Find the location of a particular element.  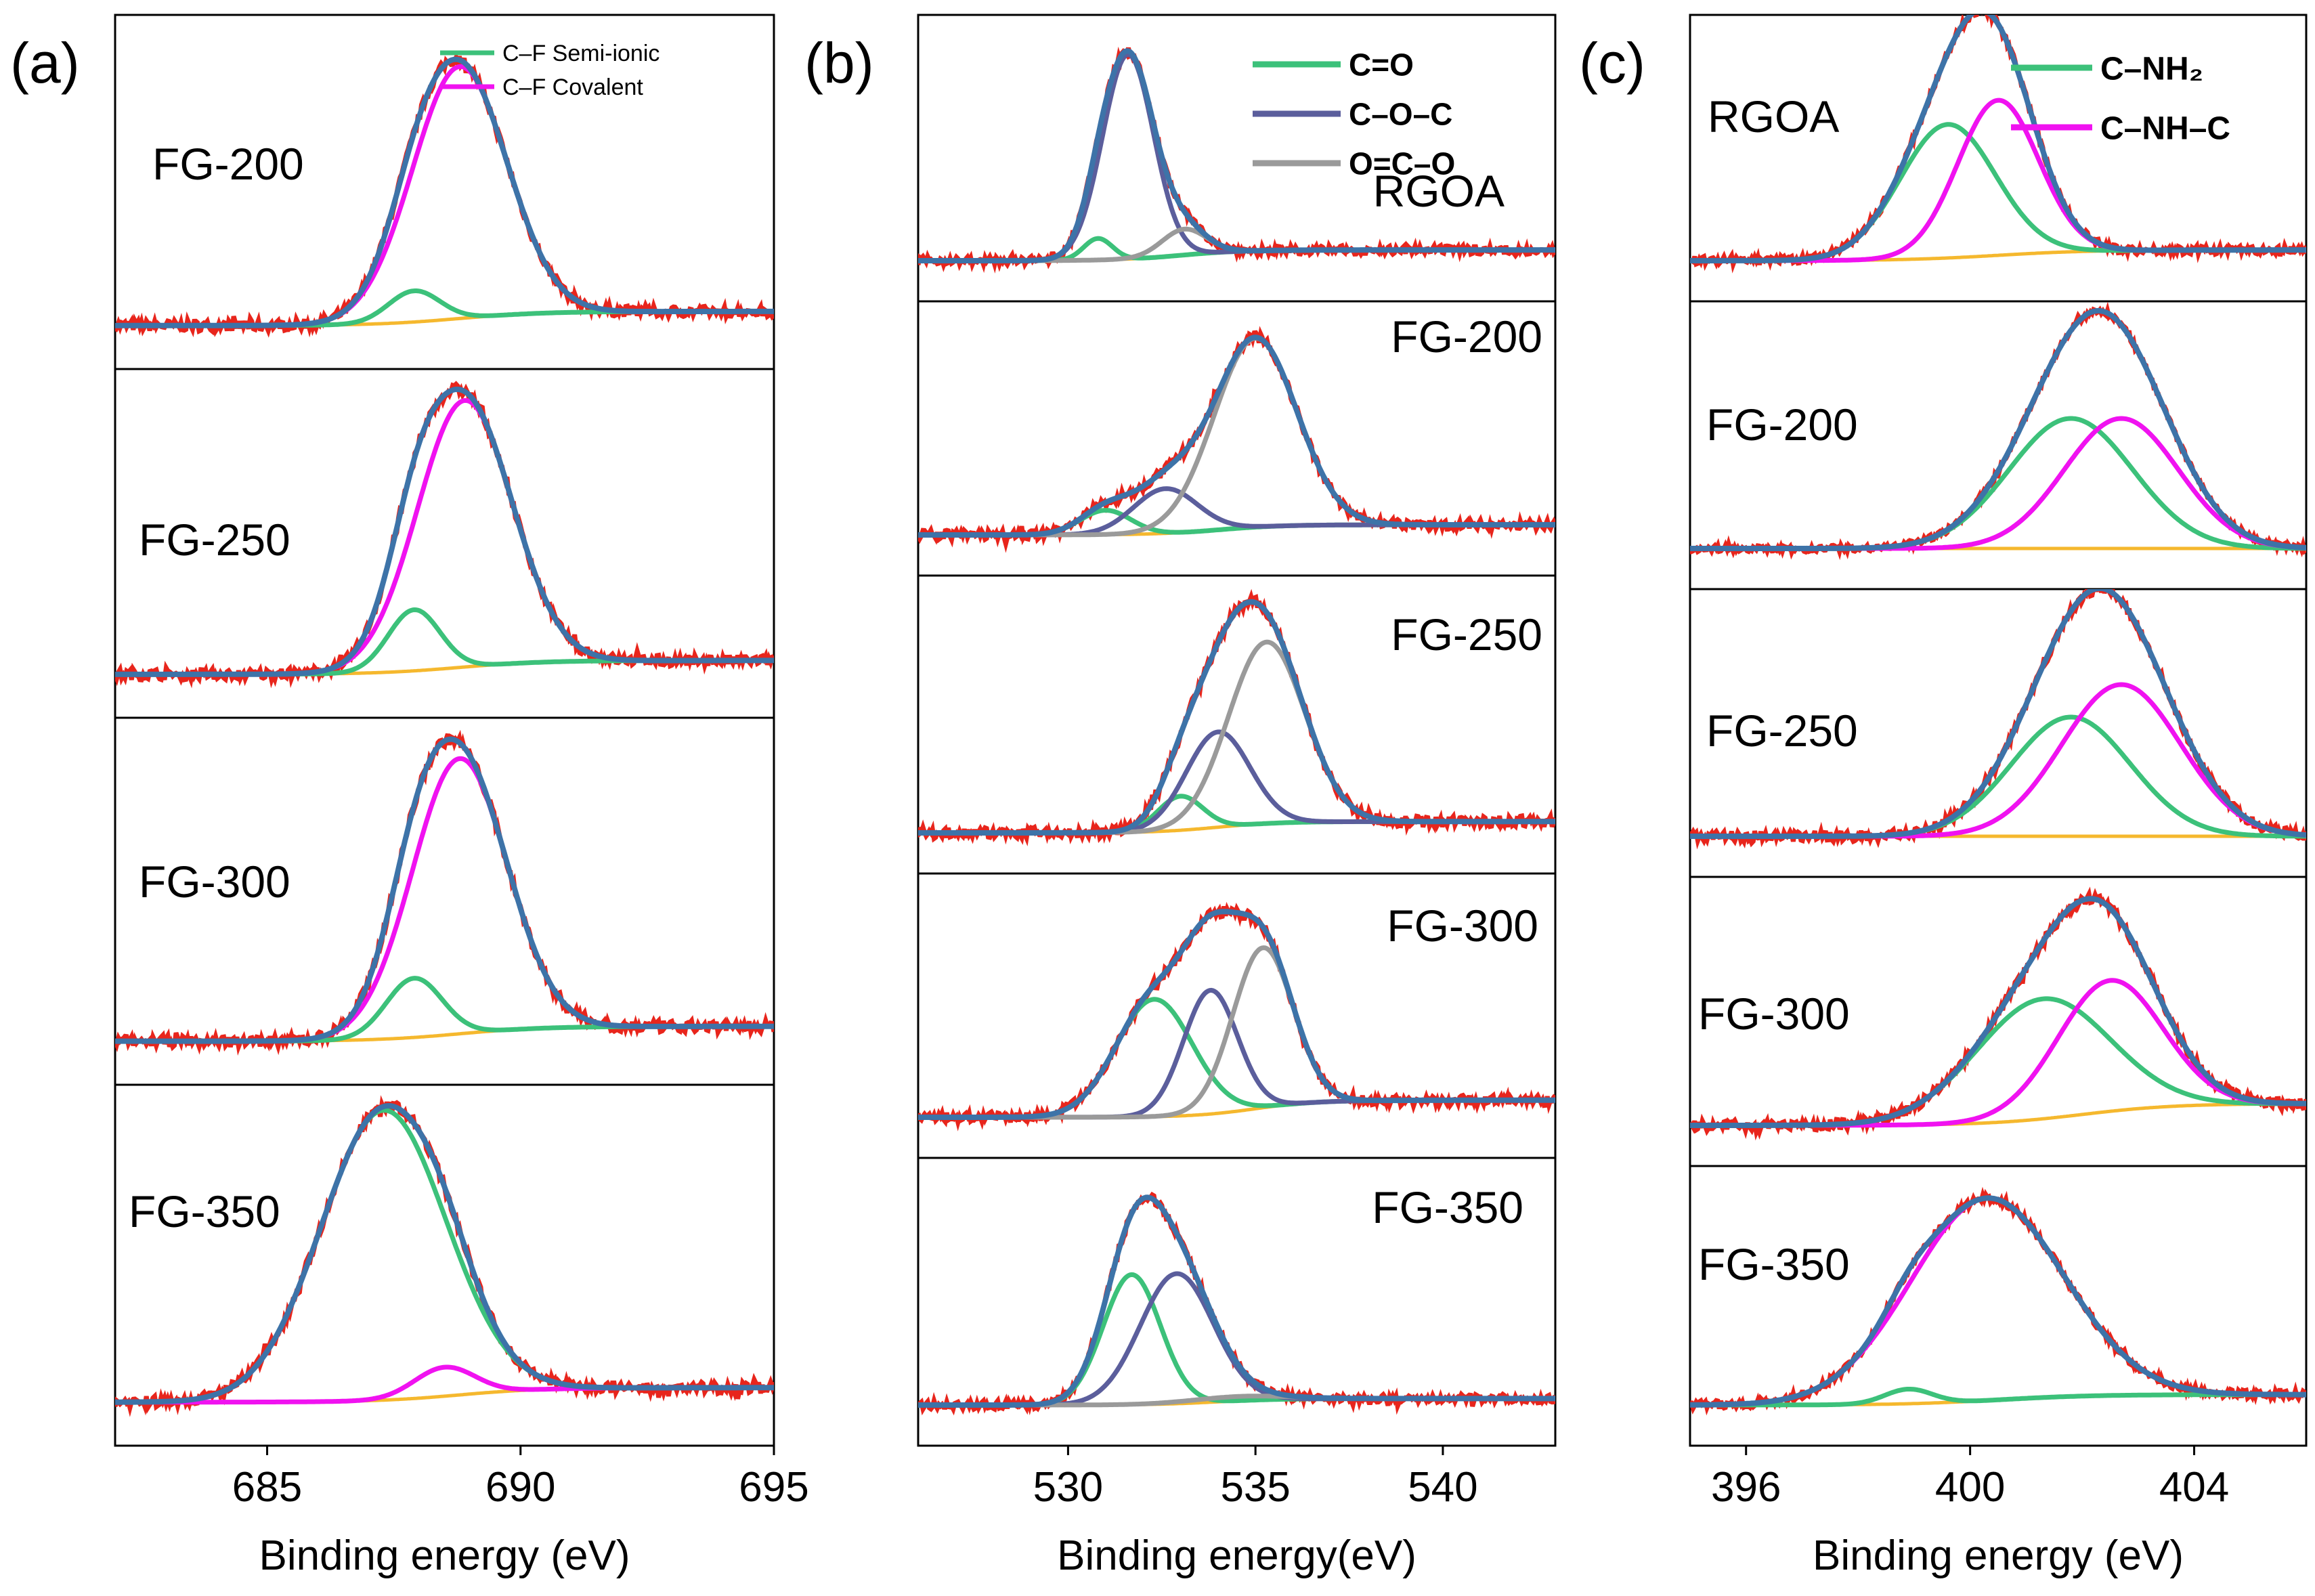

legend: C=O C–O–C O=C–O is located at coordinates (1354, 114).